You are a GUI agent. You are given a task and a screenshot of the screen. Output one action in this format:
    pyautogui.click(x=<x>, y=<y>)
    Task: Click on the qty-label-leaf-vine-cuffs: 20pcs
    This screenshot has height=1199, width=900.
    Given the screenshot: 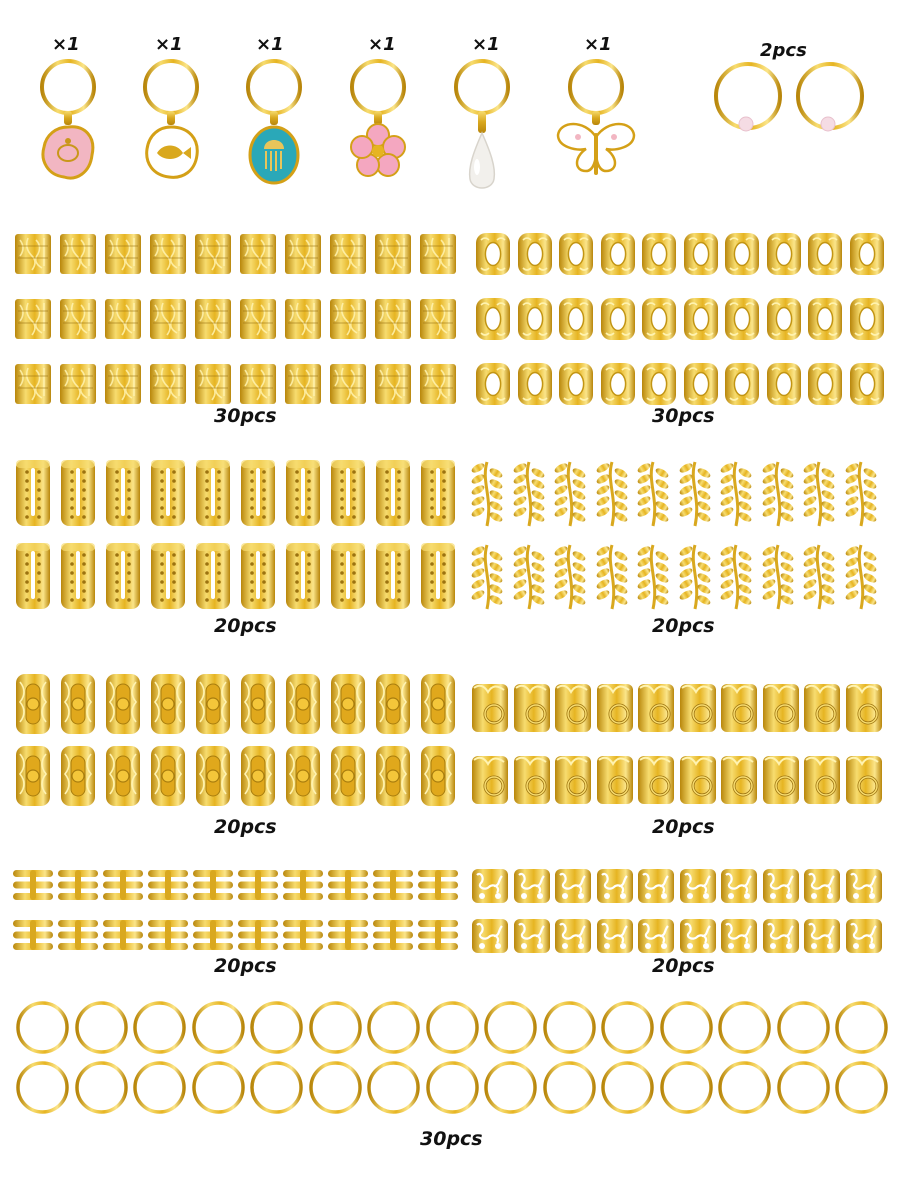 What is the action you would take?
    pyautogui.click(x=683, y=626)
    